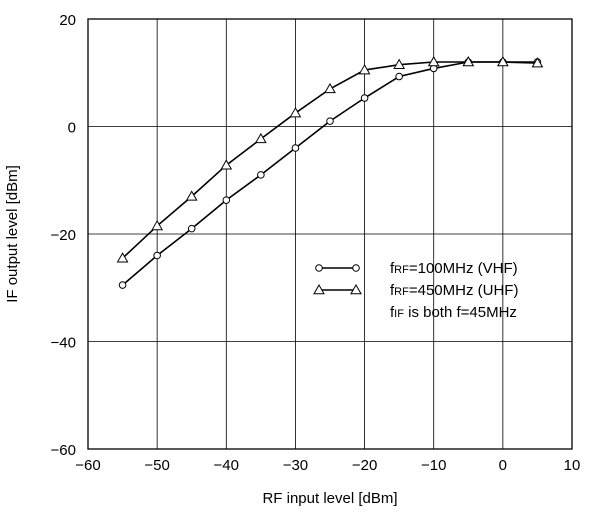 This screenshot has width=601, height=513. Describe the element at coordinates (364, 465) in the screenshot. I see `x-tick-label: −20` at that location.